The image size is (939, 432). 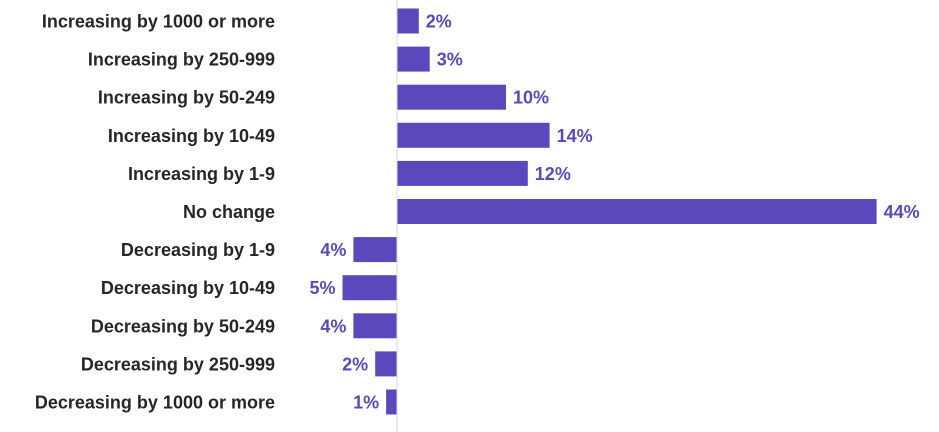 I want to click on data-label-4: 14%, so click(x=575, y=136).